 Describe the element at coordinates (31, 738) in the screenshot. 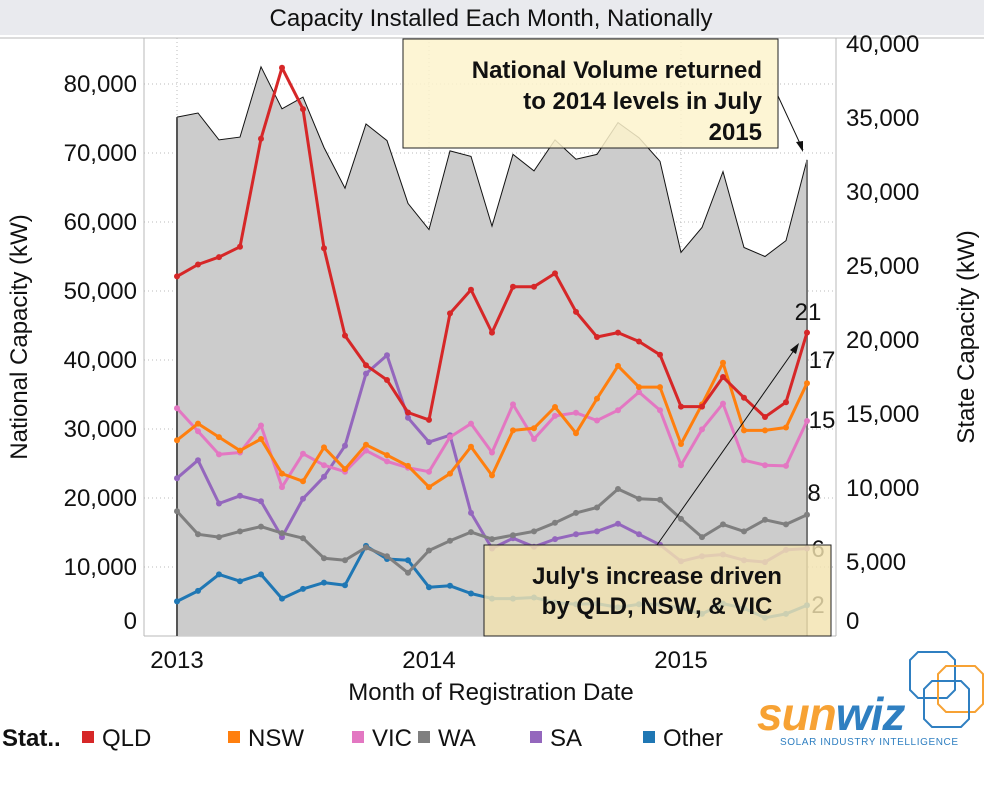

I see `legend-title: Stat..` at that location.